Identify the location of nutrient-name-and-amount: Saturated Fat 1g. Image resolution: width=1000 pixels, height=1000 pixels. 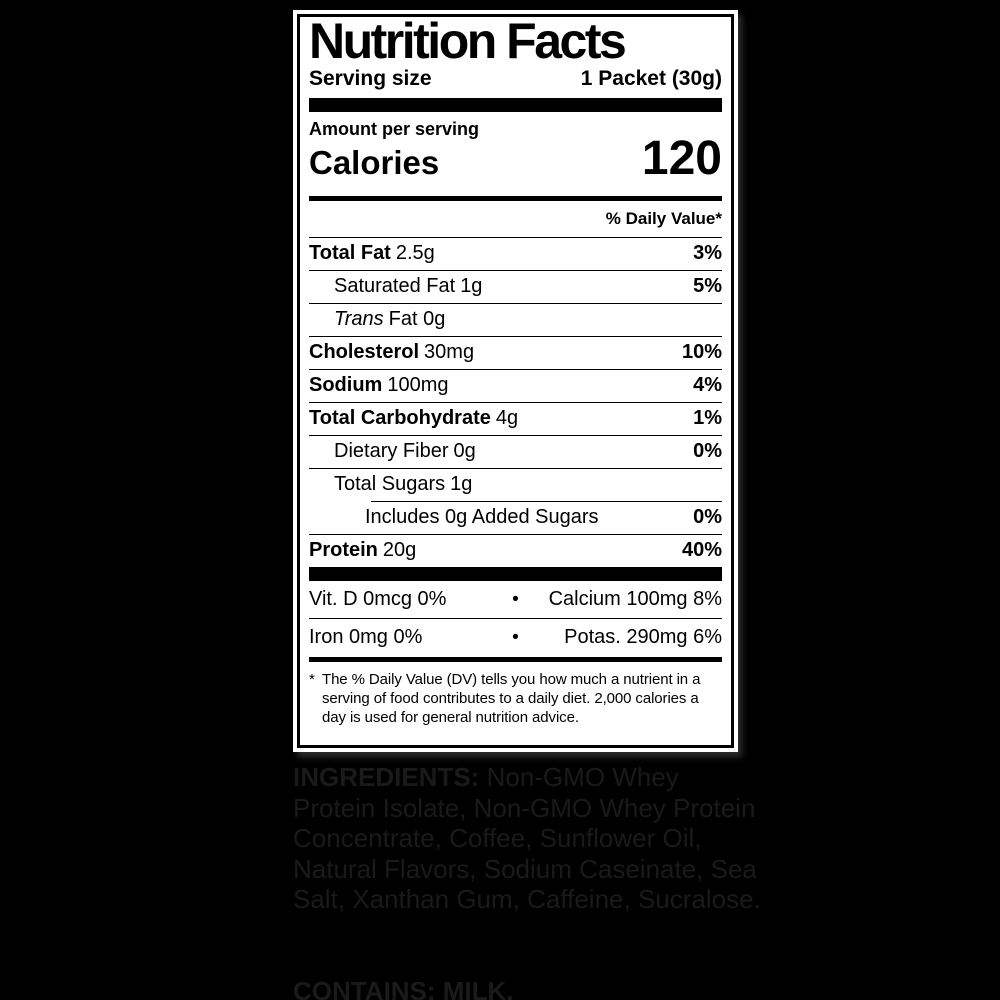
(408, 286).